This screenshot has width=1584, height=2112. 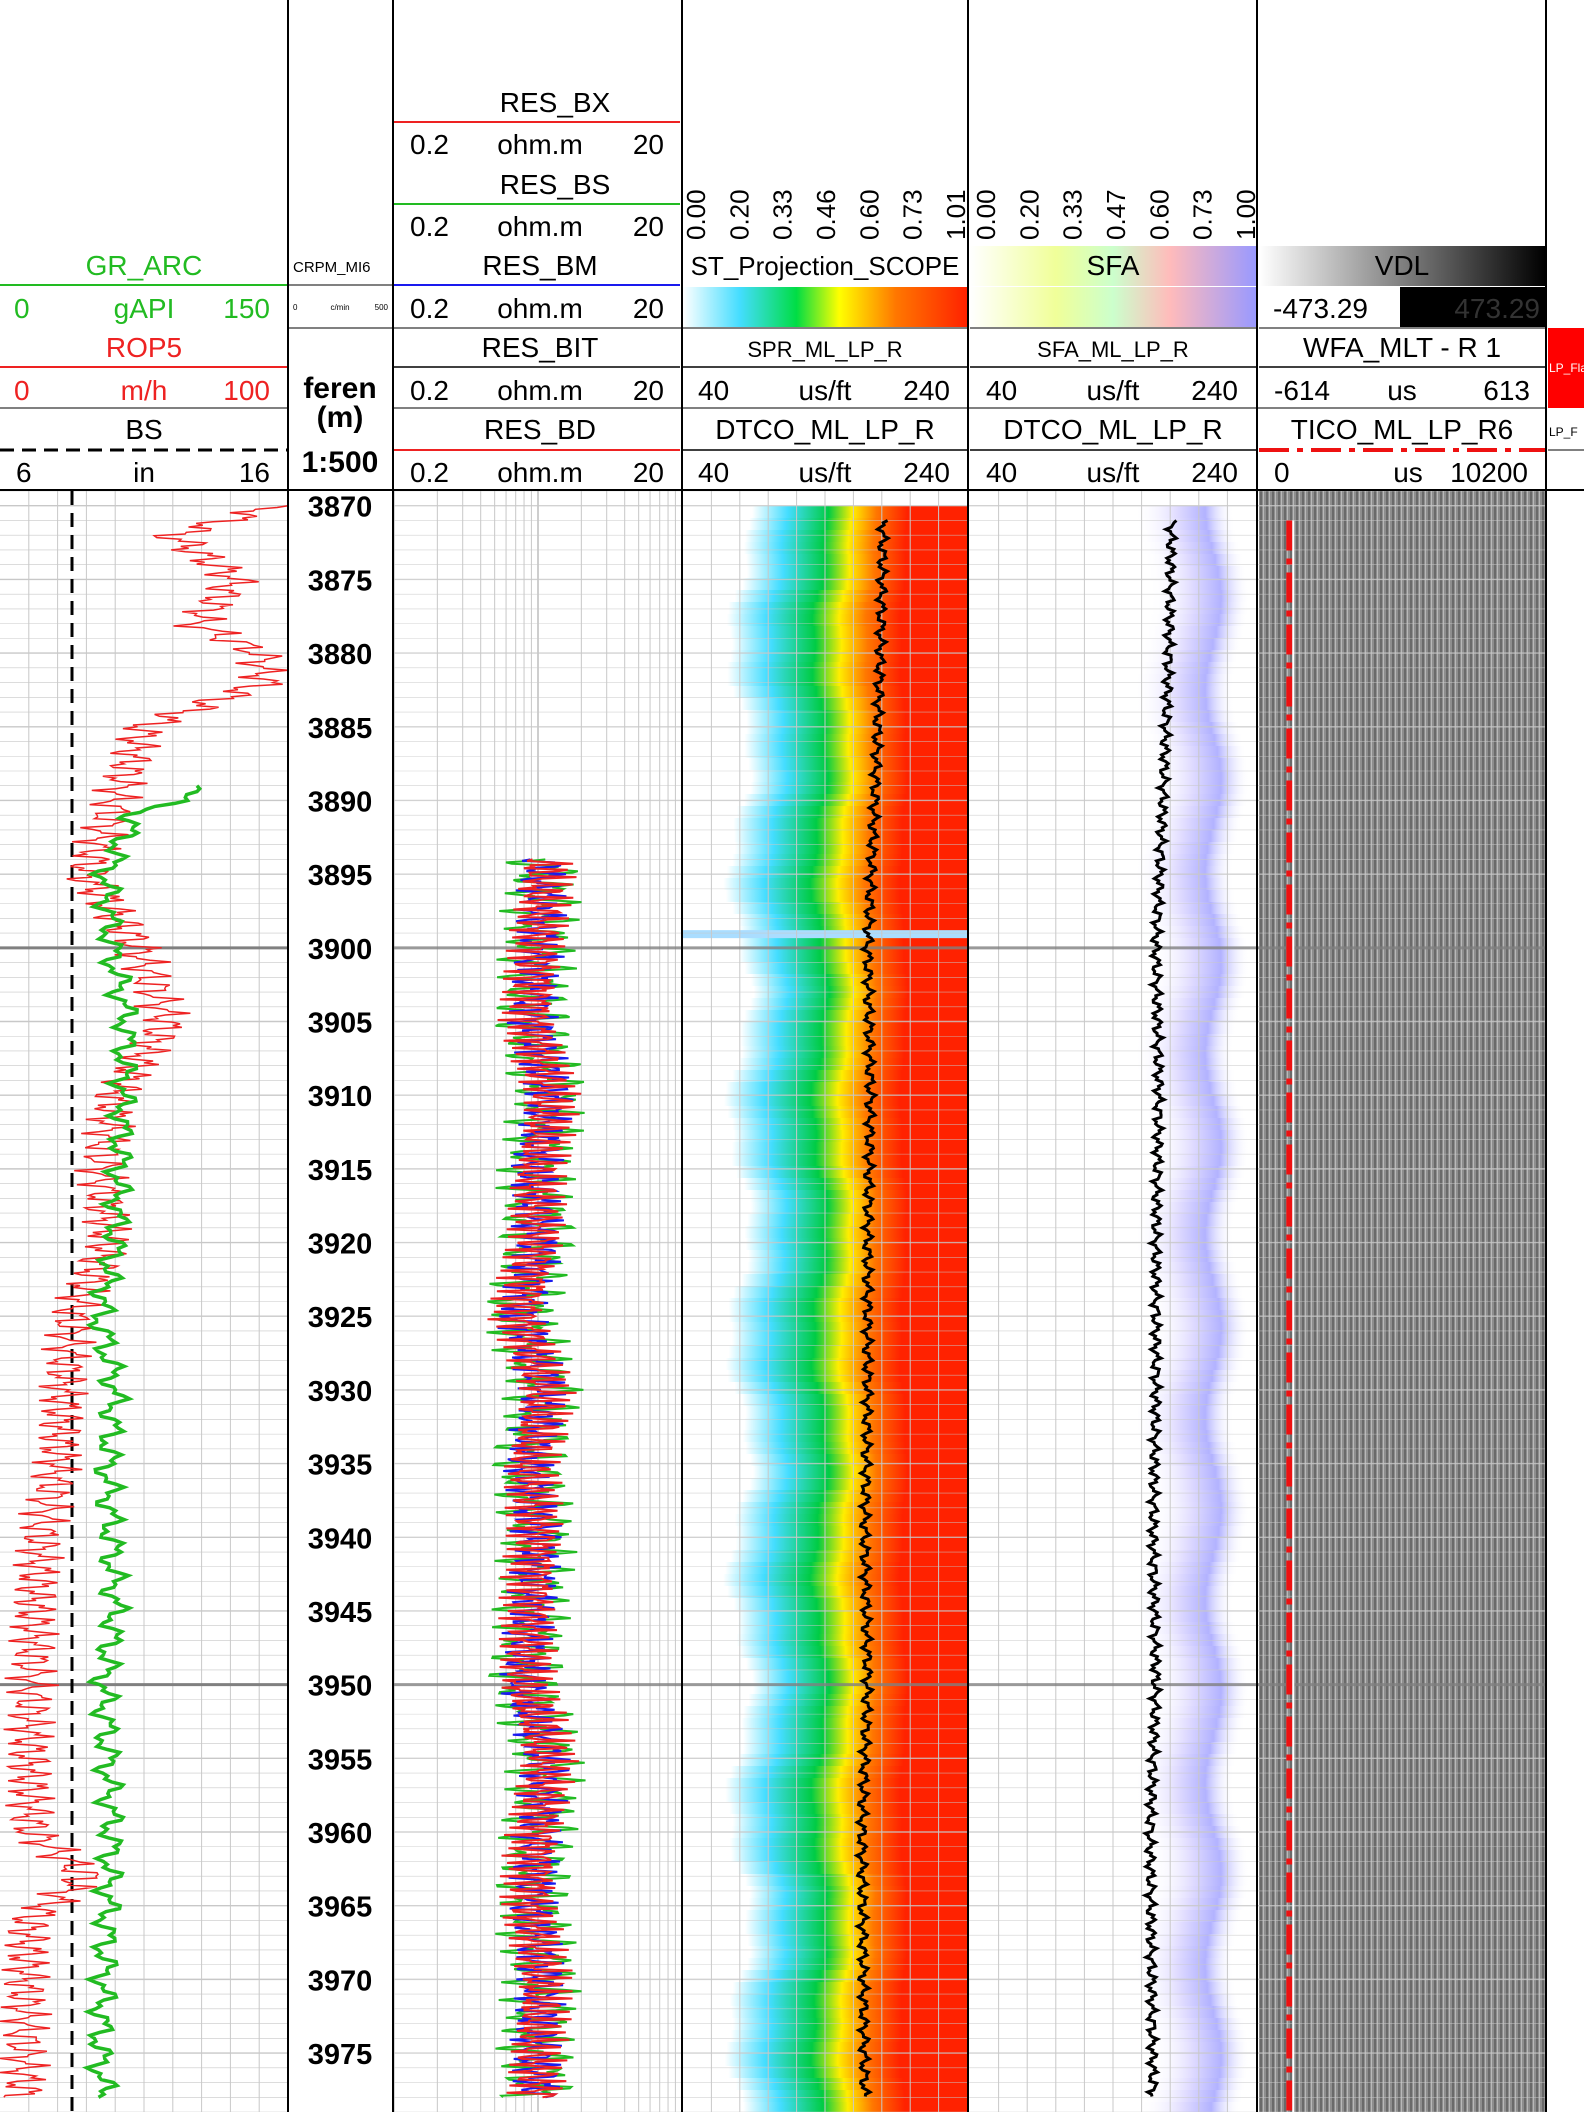 I want to click on depth-label: 3905, so click(x=340, y=1024).